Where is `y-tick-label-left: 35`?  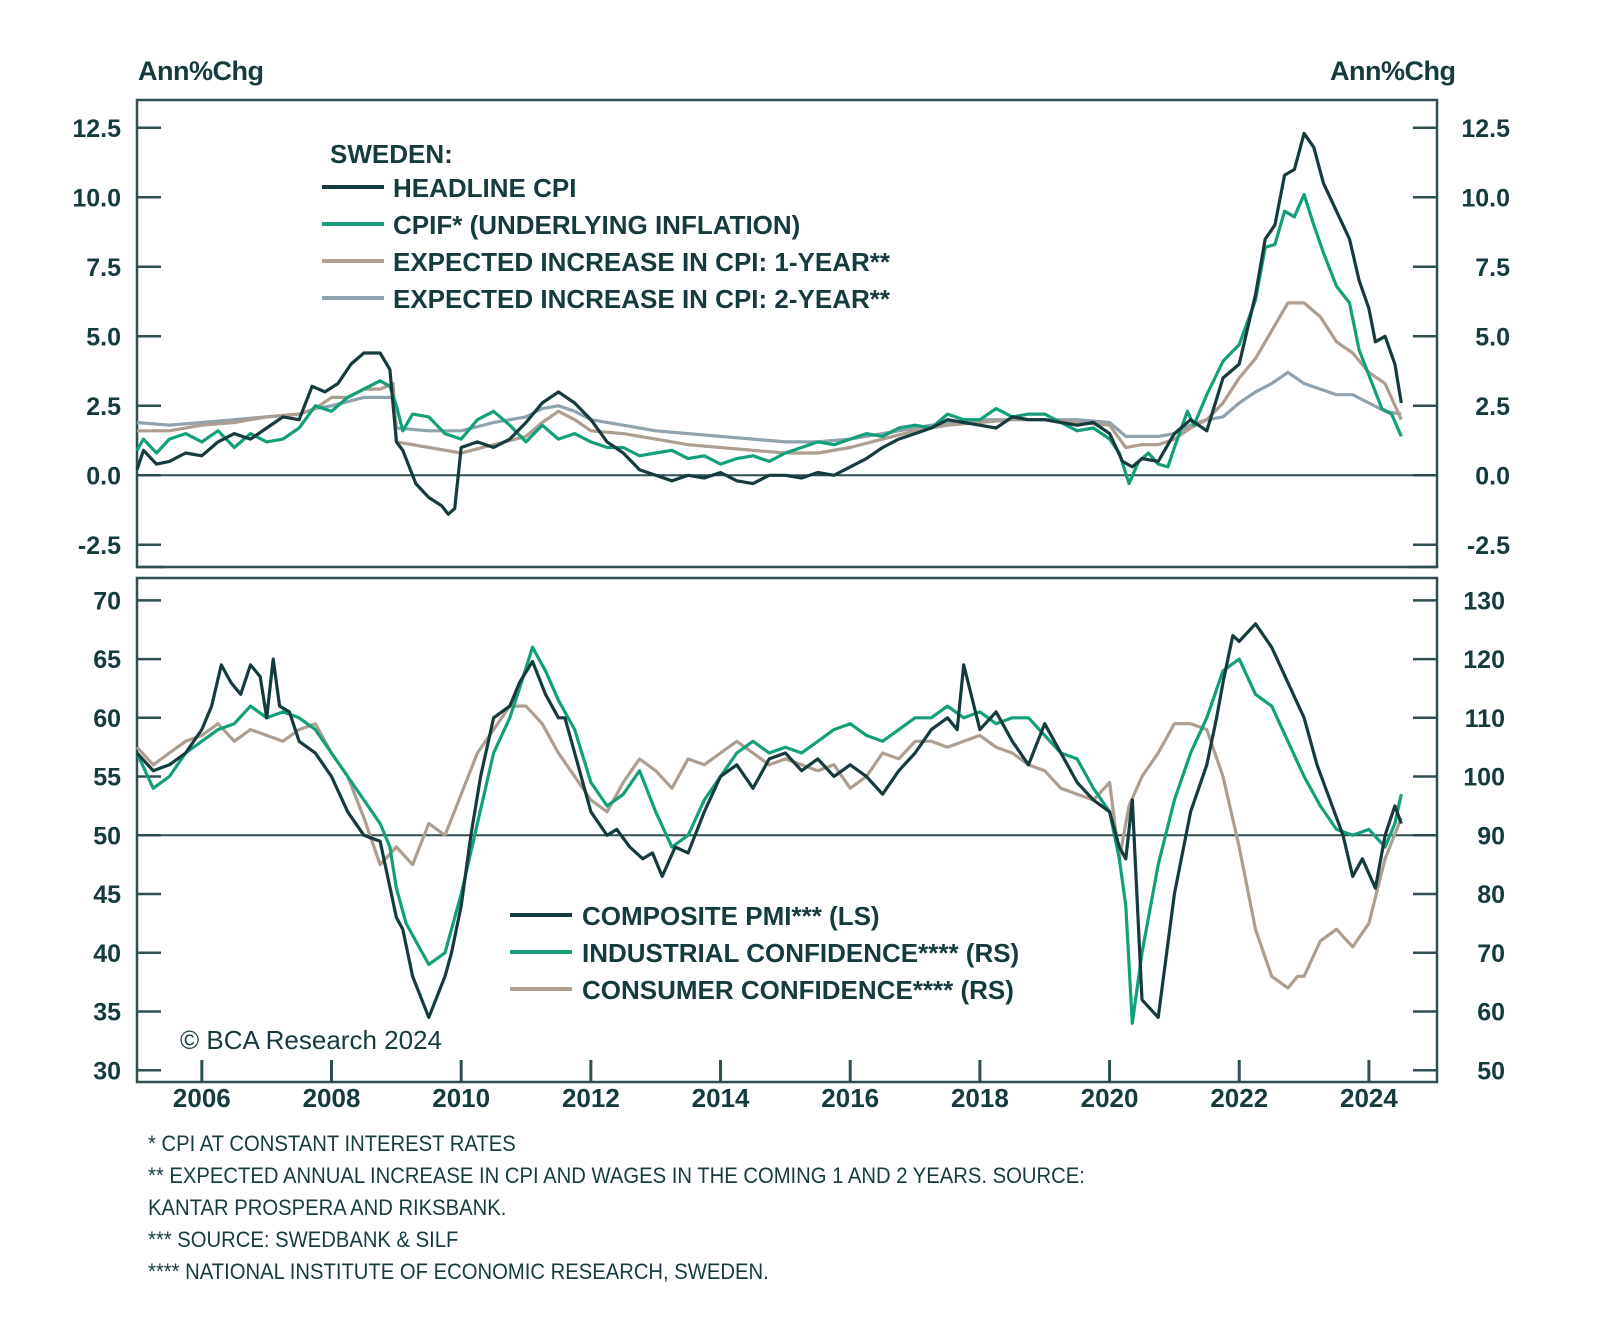 y-tick-label-left: 35 is located at coordinates (107, 1013).